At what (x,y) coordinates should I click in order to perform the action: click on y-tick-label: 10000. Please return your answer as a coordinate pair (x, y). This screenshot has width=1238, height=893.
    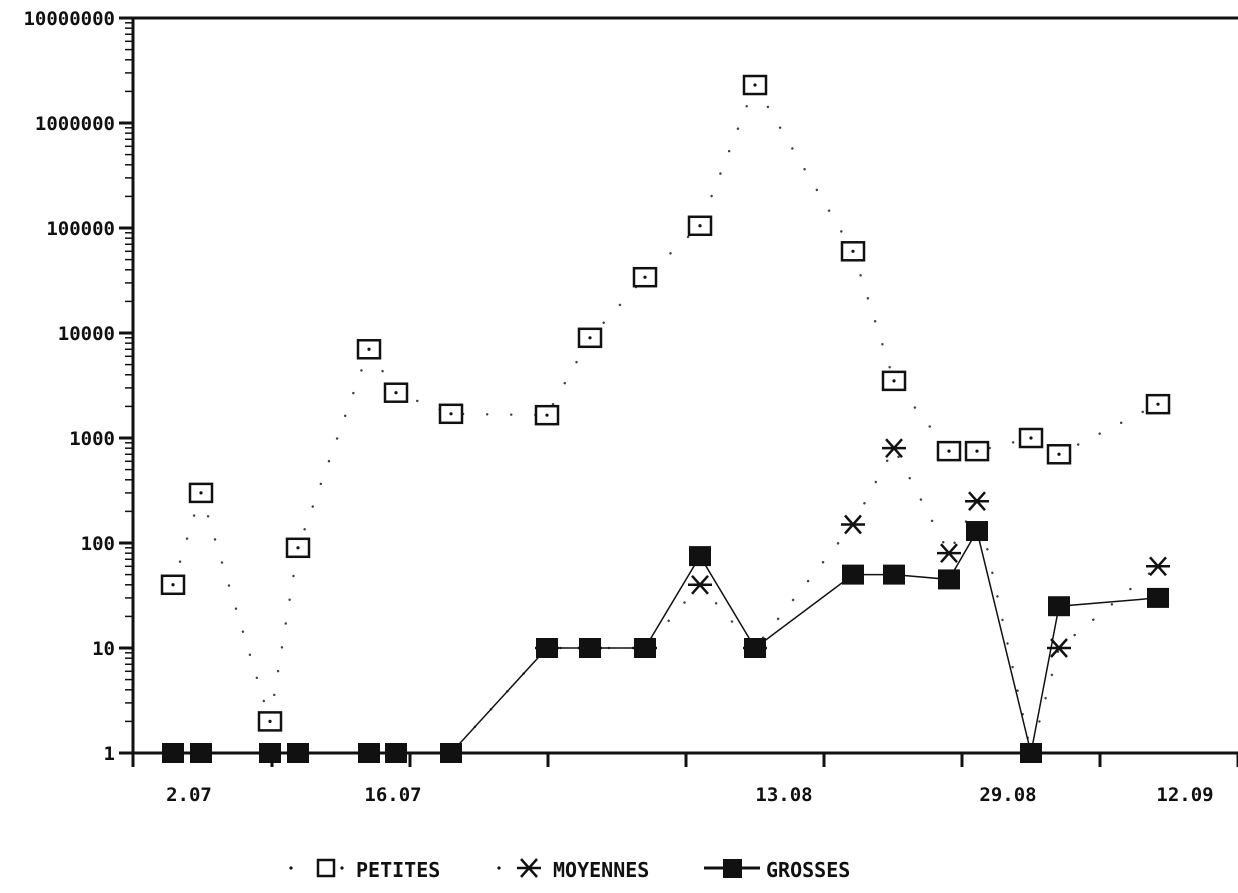
    Looking at the image, I should click on (86, 334).